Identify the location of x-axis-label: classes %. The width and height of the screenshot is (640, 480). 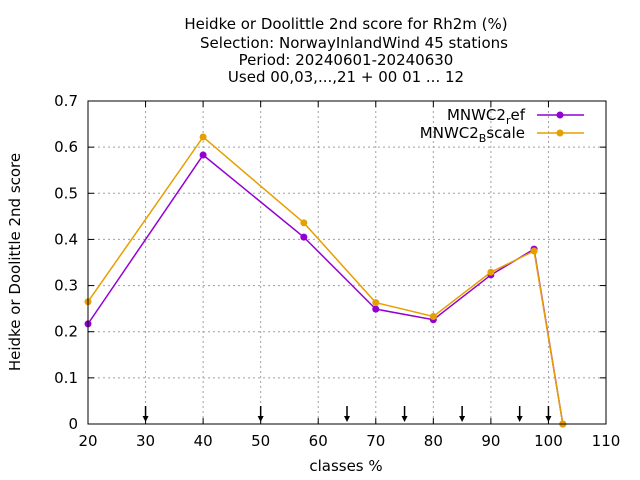
(345, 466).